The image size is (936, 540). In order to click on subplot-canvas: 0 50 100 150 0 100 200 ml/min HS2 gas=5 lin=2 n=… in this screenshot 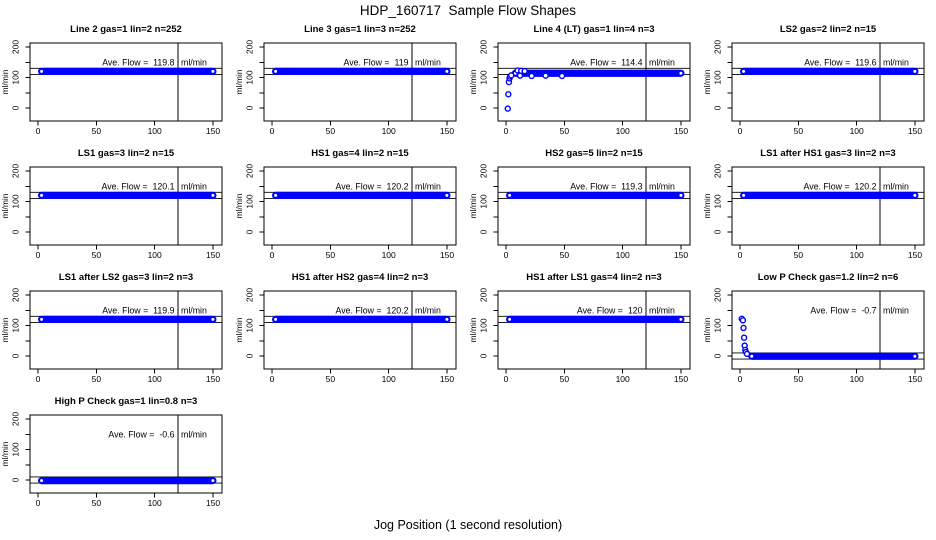, I will do `click(579, 204)`.